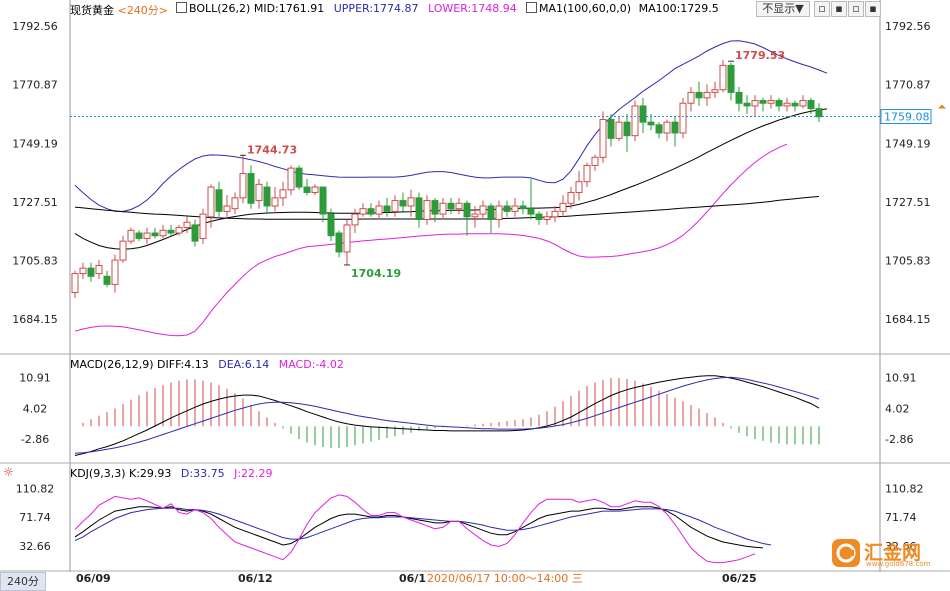 This screenshot has height=591, width=950. Describe the element at coordinates (35, 319) in the screenshot. I see `price-tick-left: 1684.15` at that location.